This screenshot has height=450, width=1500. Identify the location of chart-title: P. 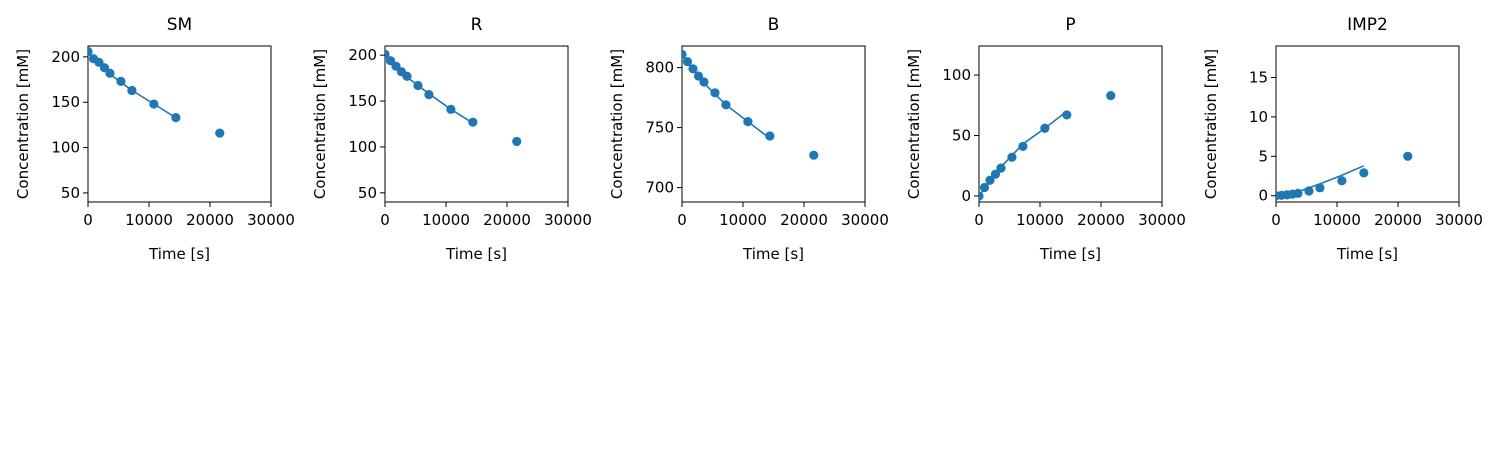
(1070, 25).